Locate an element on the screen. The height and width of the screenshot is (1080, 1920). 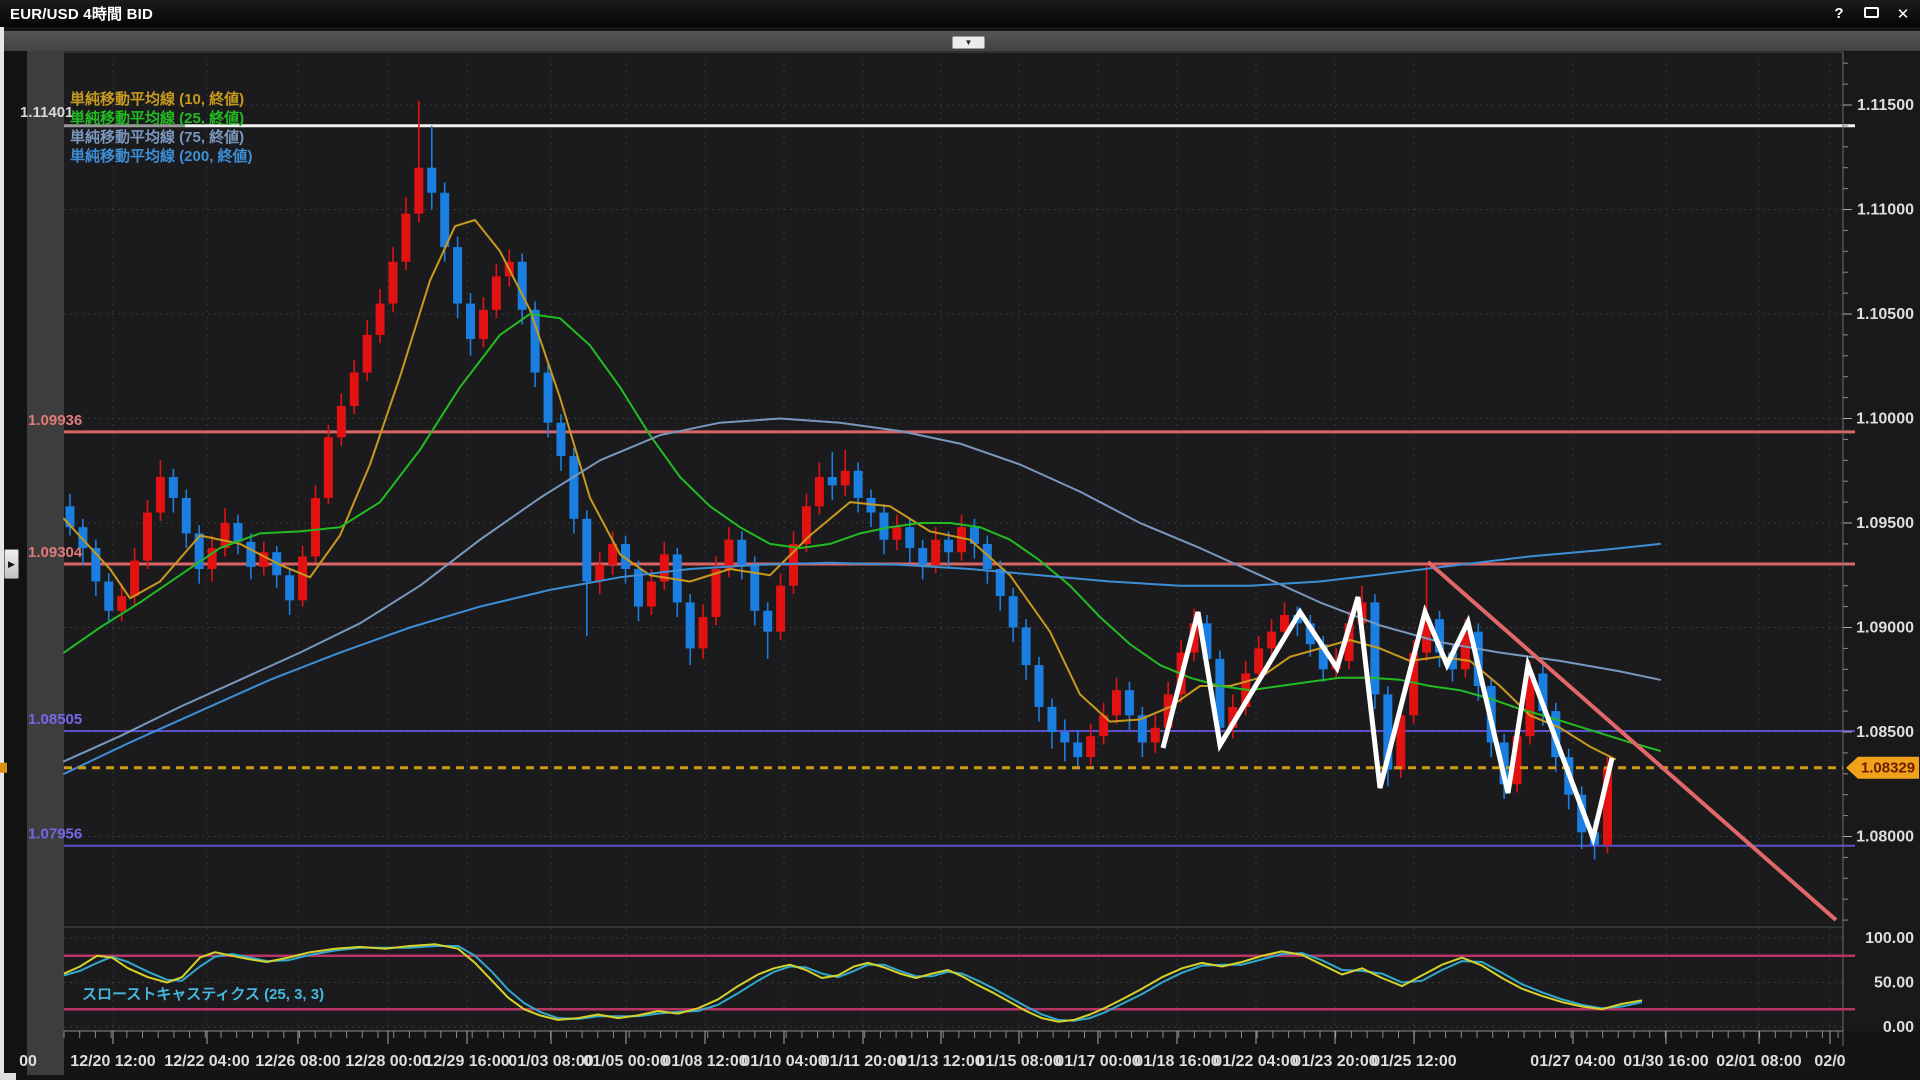
current-price-line is located at coordinates (921, 767).